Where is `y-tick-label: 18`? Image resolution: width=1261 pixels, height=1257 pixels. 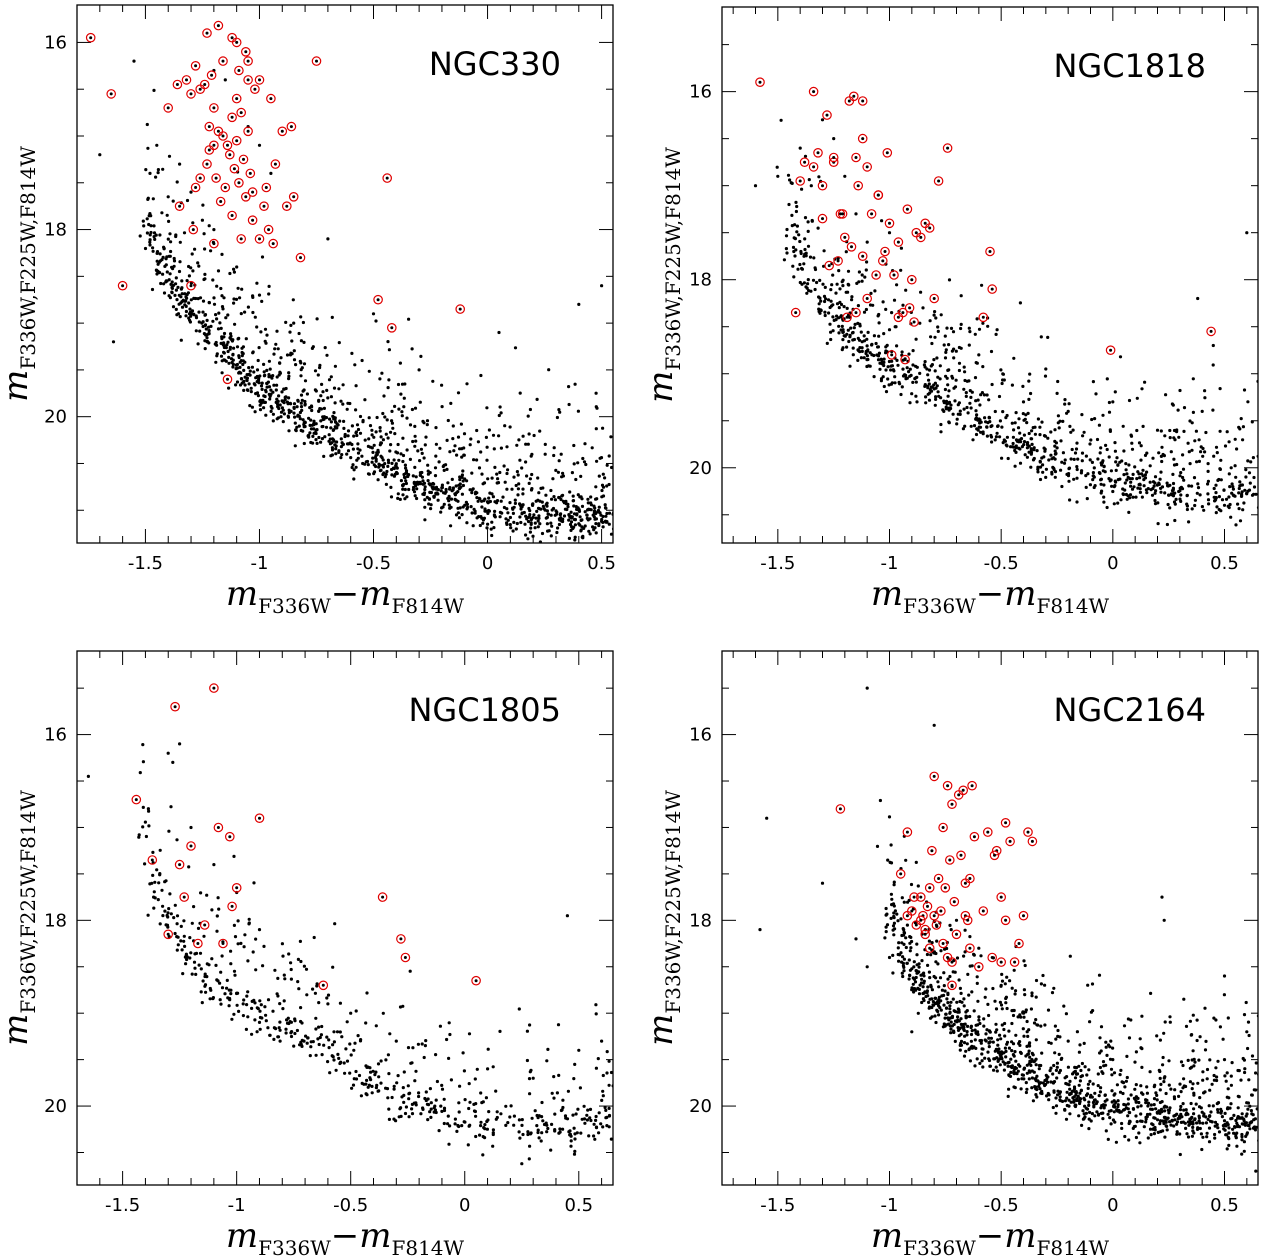
y-tick-label: 18 is located at coordinates (55, 230).